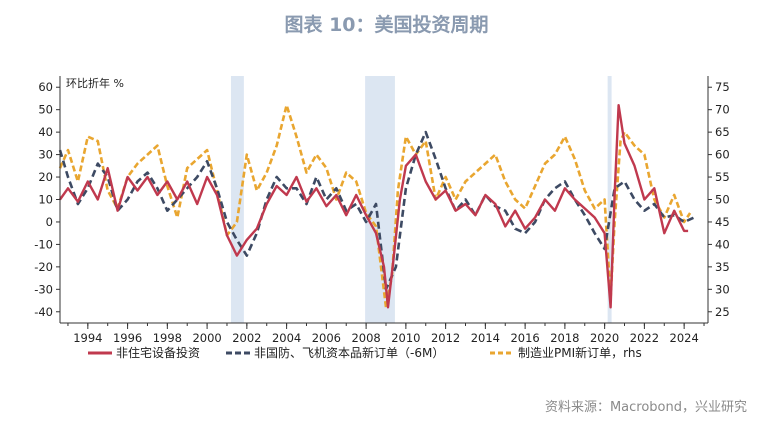  What do you see at coordinates (326, 338) in the screenshot?
I see `x-tick-label: 2006` at bounding box center [326, 338].